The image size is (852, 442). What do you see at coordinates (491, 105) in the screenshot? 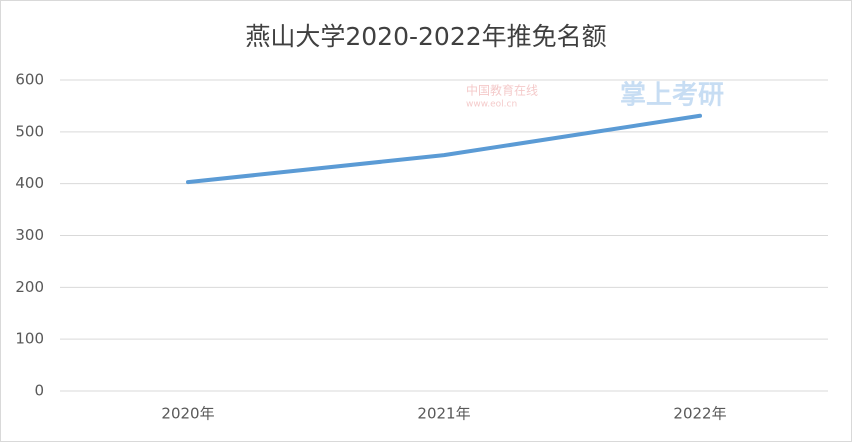
I see `watermark: www.eol.cn` at bounding box center [491, 105].